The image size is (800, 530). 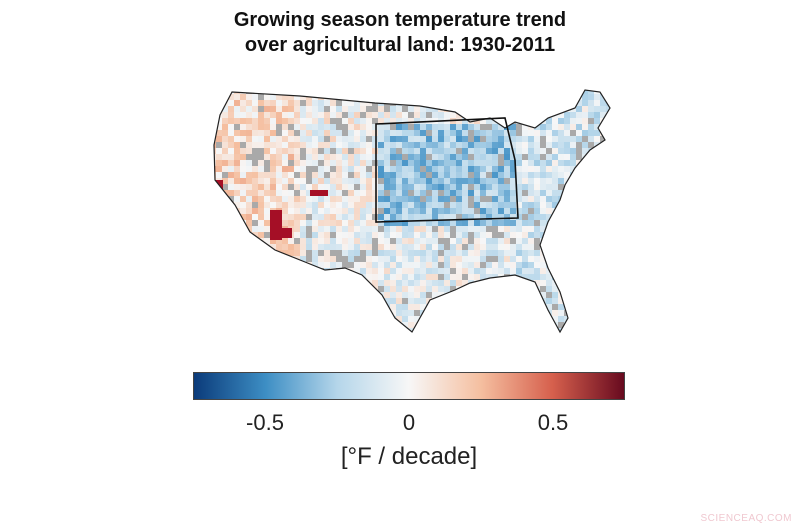 I want to click on midwest-region-box, so click(x=447, y=170).